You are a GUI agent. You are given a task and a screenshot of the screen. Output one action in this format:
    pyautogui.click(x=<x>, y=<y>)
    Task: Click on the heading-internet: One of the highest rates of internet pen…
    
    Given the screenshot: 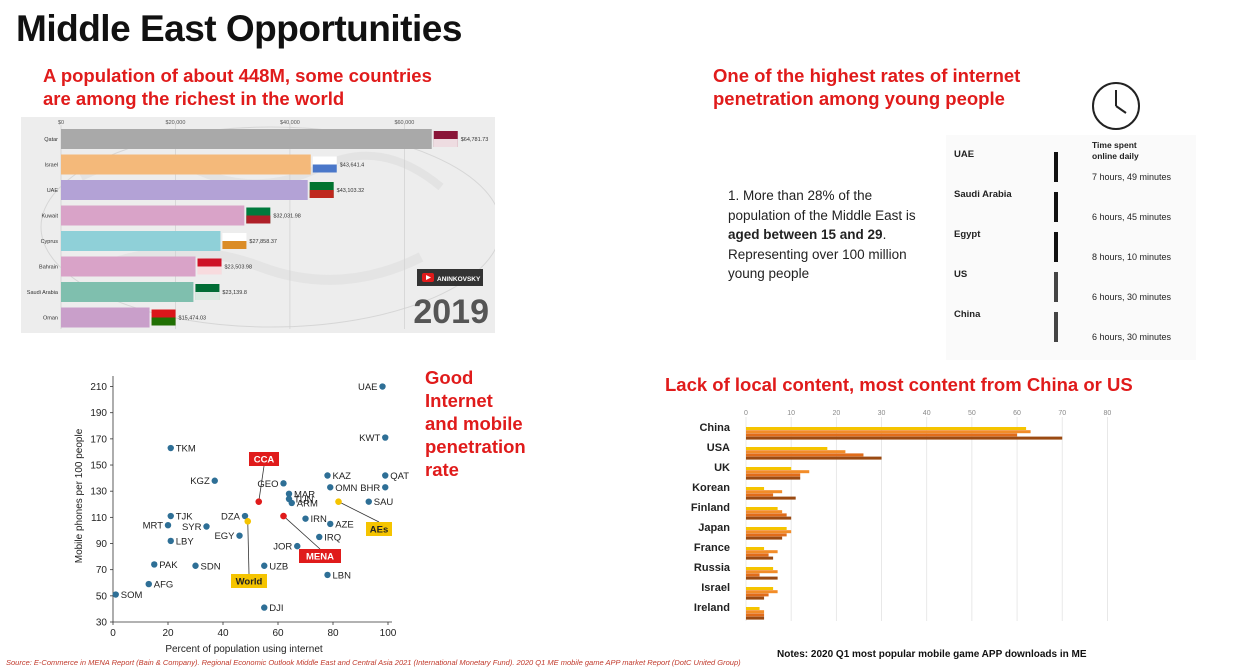 What is the action you would take?
    pyautogui.click(x=866, y=87)
    